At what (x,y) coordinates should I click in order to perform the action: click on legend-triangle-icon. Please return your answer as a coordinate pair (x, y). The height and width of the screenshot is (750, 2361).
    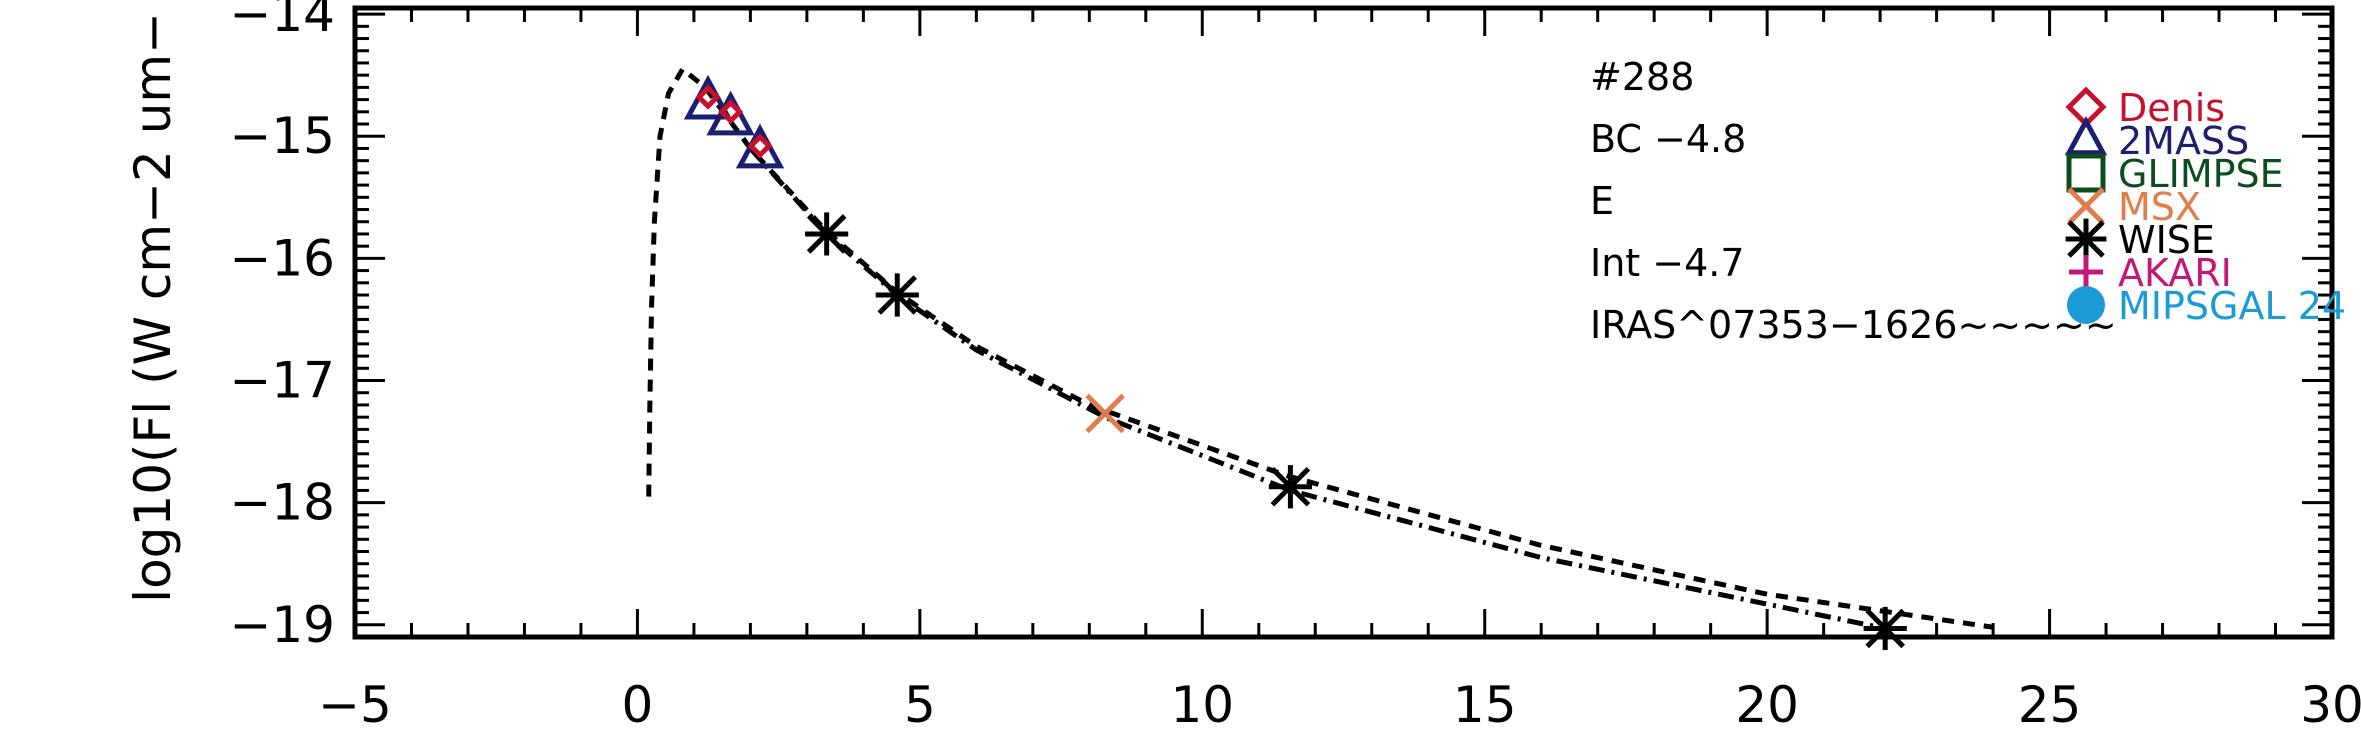
    Looking at the image, I should click on (2086, 136).